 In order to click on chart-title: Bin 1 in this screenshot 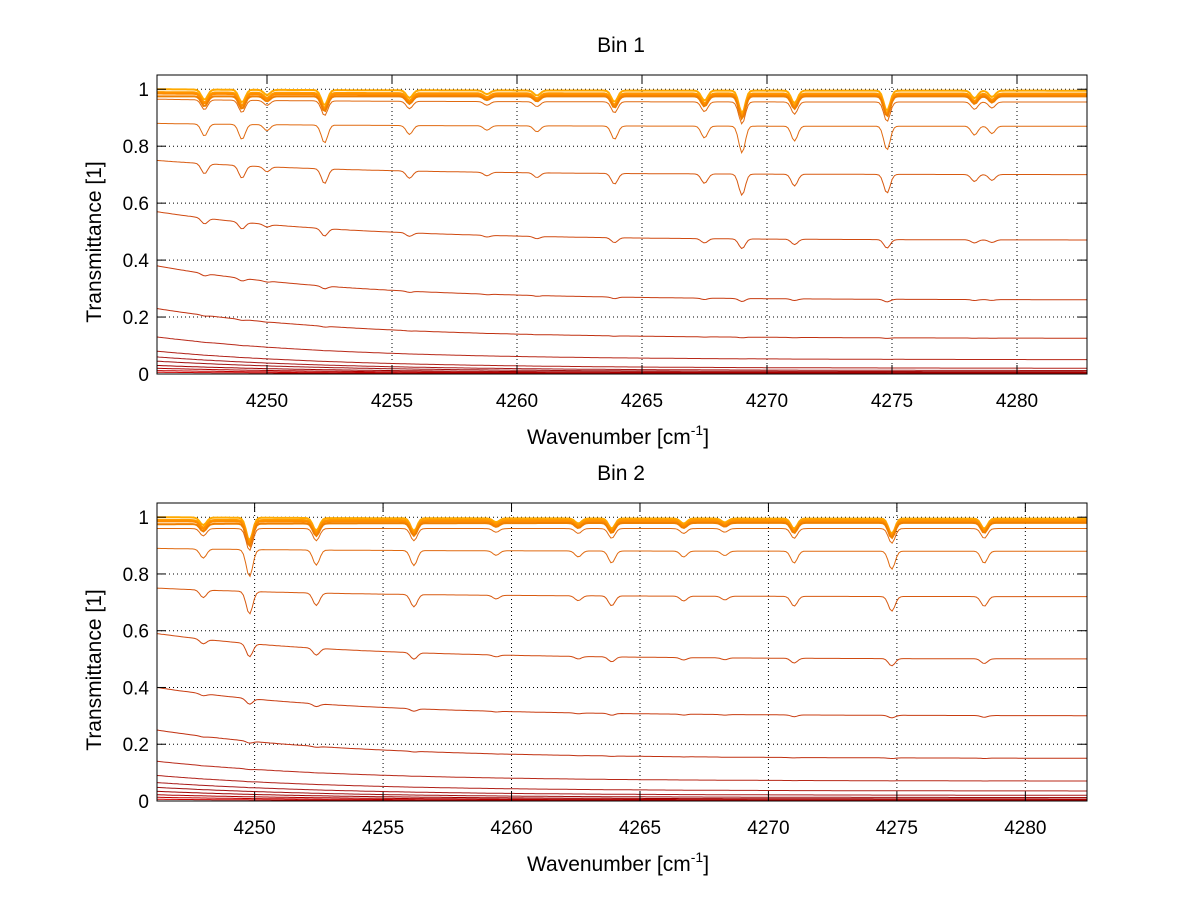, I will do `click(621, 45)`.